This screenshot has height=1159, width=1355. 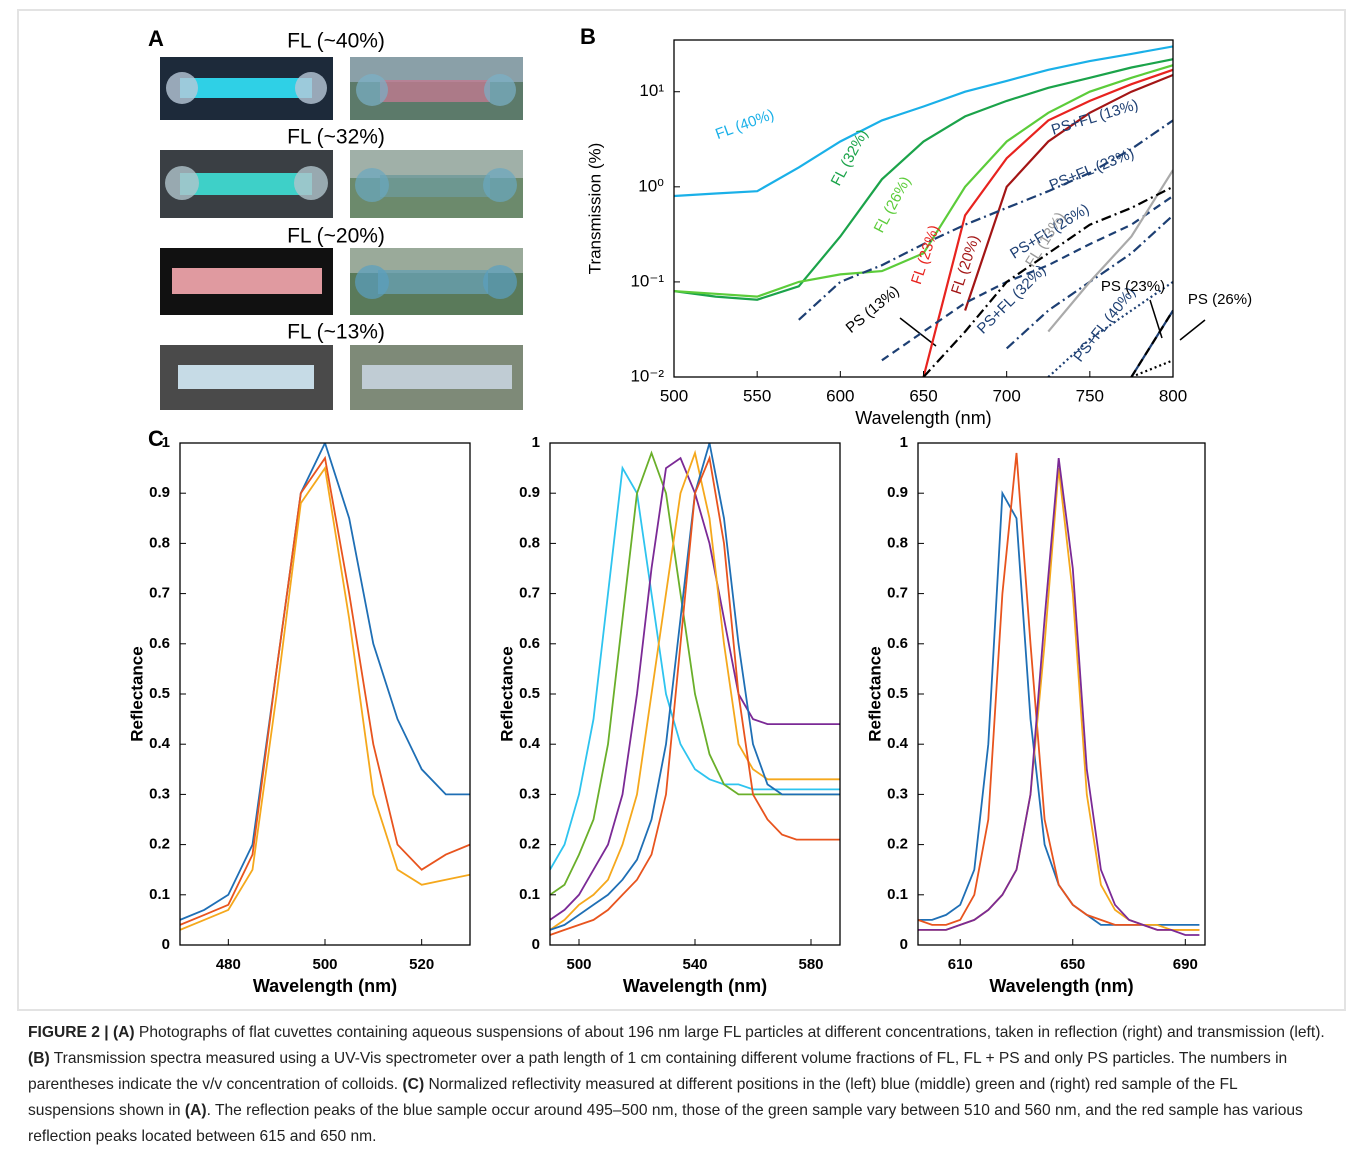 I want to click on series-label: PS (26%), so click(x=1220, y=299).